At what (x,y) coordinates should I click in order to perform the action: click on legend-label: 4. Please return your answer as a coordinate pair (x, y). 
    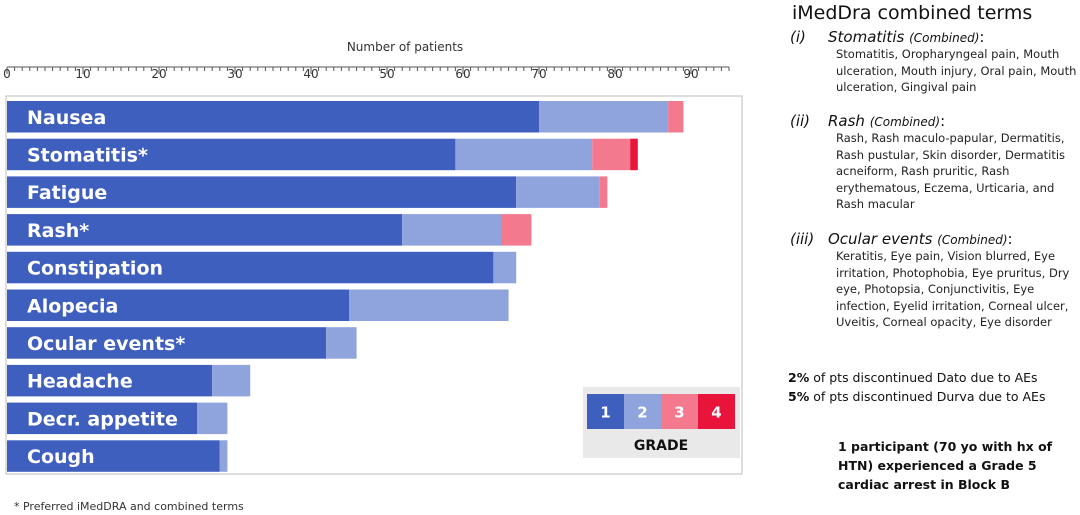
    Looking at the image, I should click on (716, 413).